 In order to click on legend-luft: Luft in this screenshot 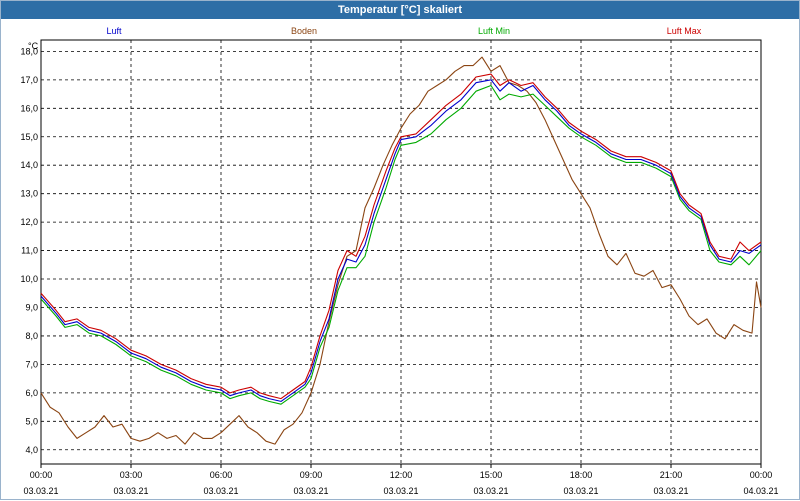, I will do `click(114, 31)`.